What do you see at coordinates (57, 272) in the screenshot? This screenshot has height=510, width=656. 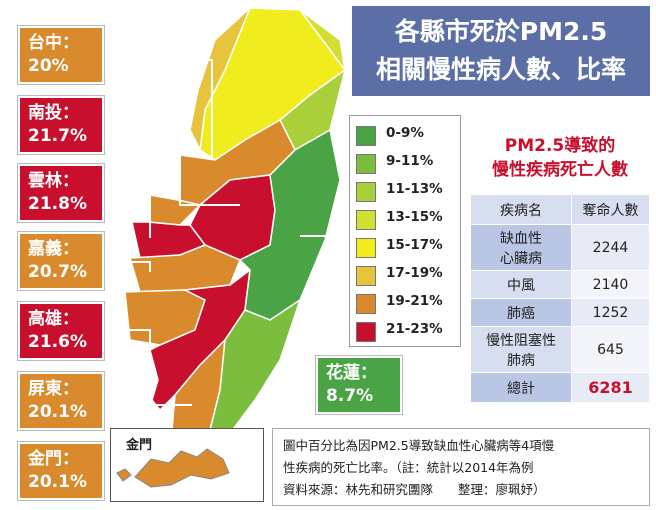 I see `region-percent: 20.7%` at bounding box center [57, 272].